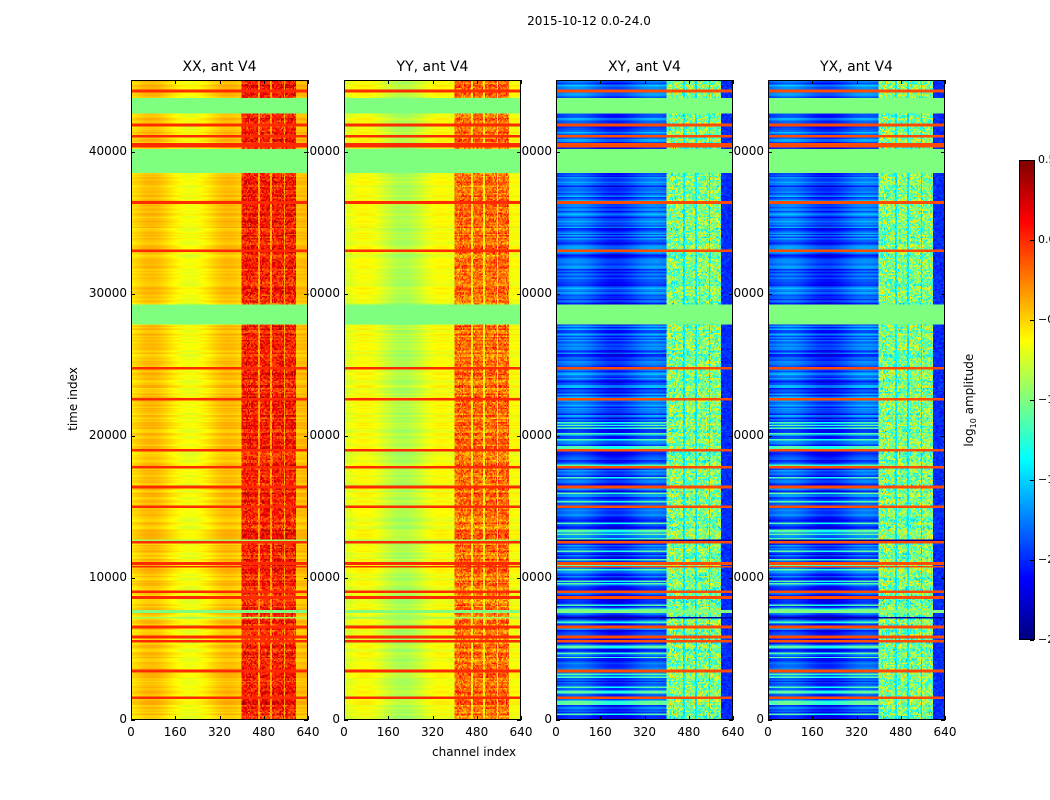  I want to click on panel-title-xy: XY, ant V4, so click(644, 67).